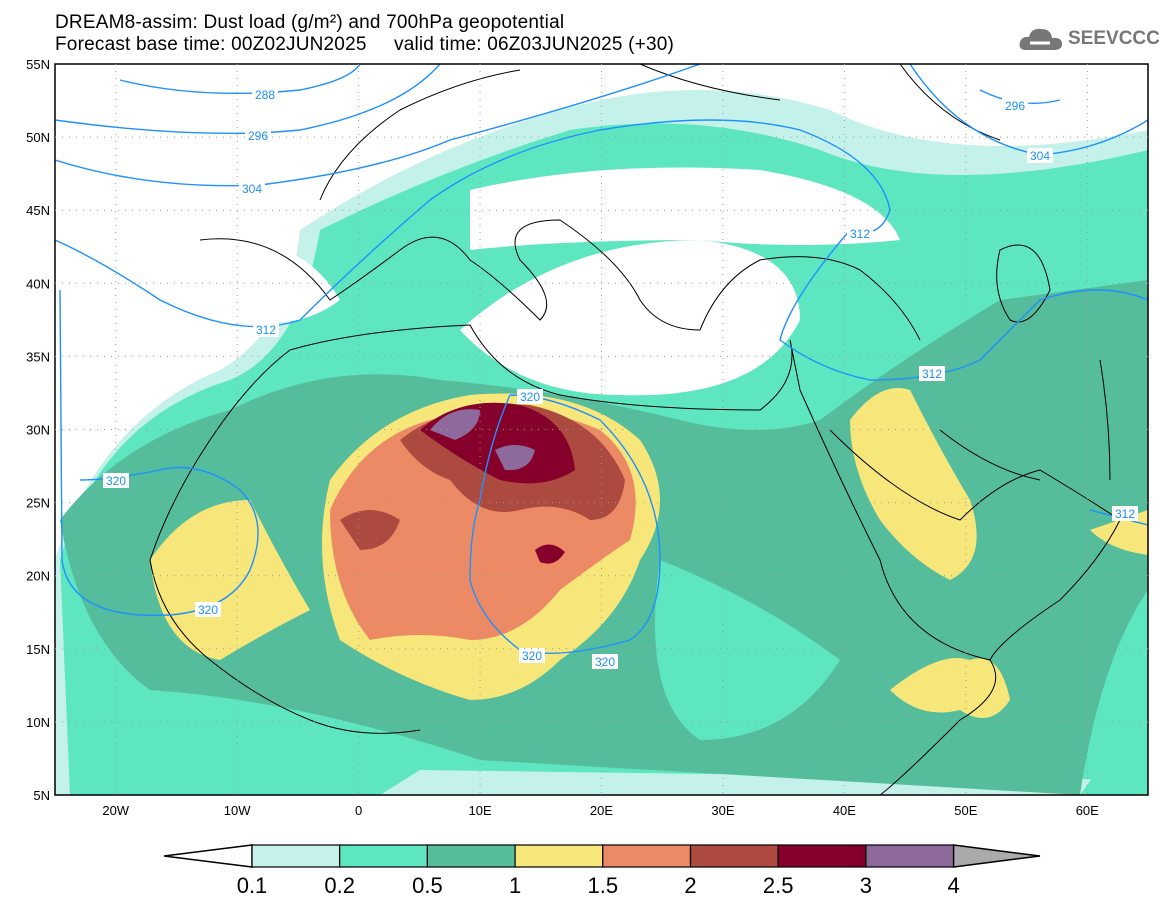 This screenshot has width=1165, height=907. Describe the element at coordinates (1025, 420) in the screenshot. I see `coastline-gulf` at that location.